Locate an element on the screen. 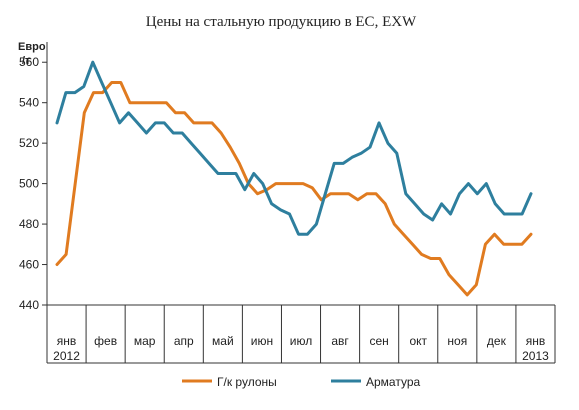 The image size is (579, 410). legend-label-hr-coils: Г/к рулоны is located at coordinates (247, 382).